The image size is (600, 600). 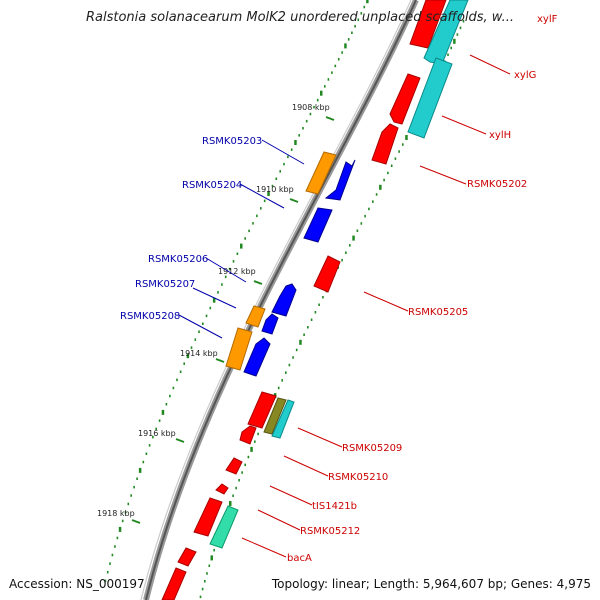 I want to click on label-rsmk05207: RSMK05207, so click(x=165, y=284).